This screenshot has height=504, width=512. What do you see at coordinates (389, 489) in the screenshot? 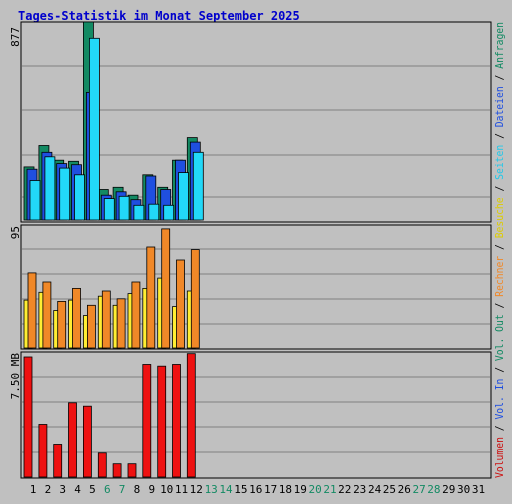
I see `day-label-25: 25` at bounding box center [389, 489].